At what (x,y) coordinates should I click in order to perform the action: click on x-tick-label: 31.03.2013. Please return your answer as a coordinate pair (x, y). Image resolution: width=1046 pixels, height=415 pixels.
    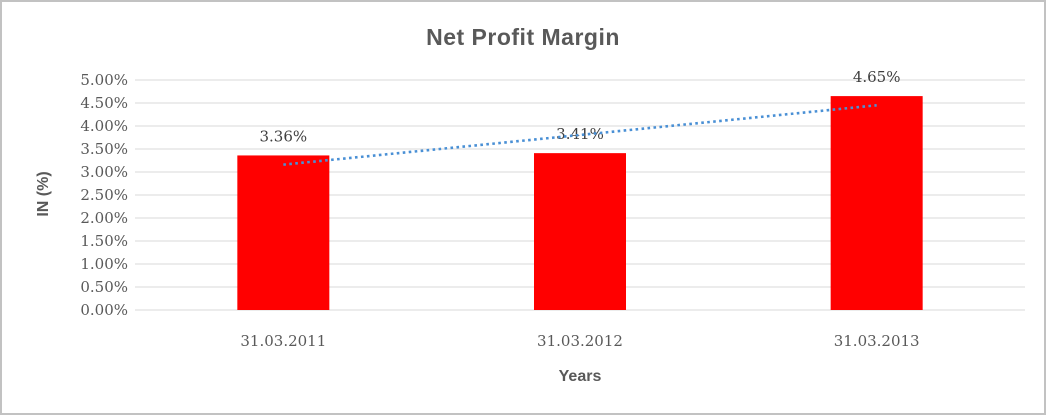
    Looking at the image, I should click on (877, 341).